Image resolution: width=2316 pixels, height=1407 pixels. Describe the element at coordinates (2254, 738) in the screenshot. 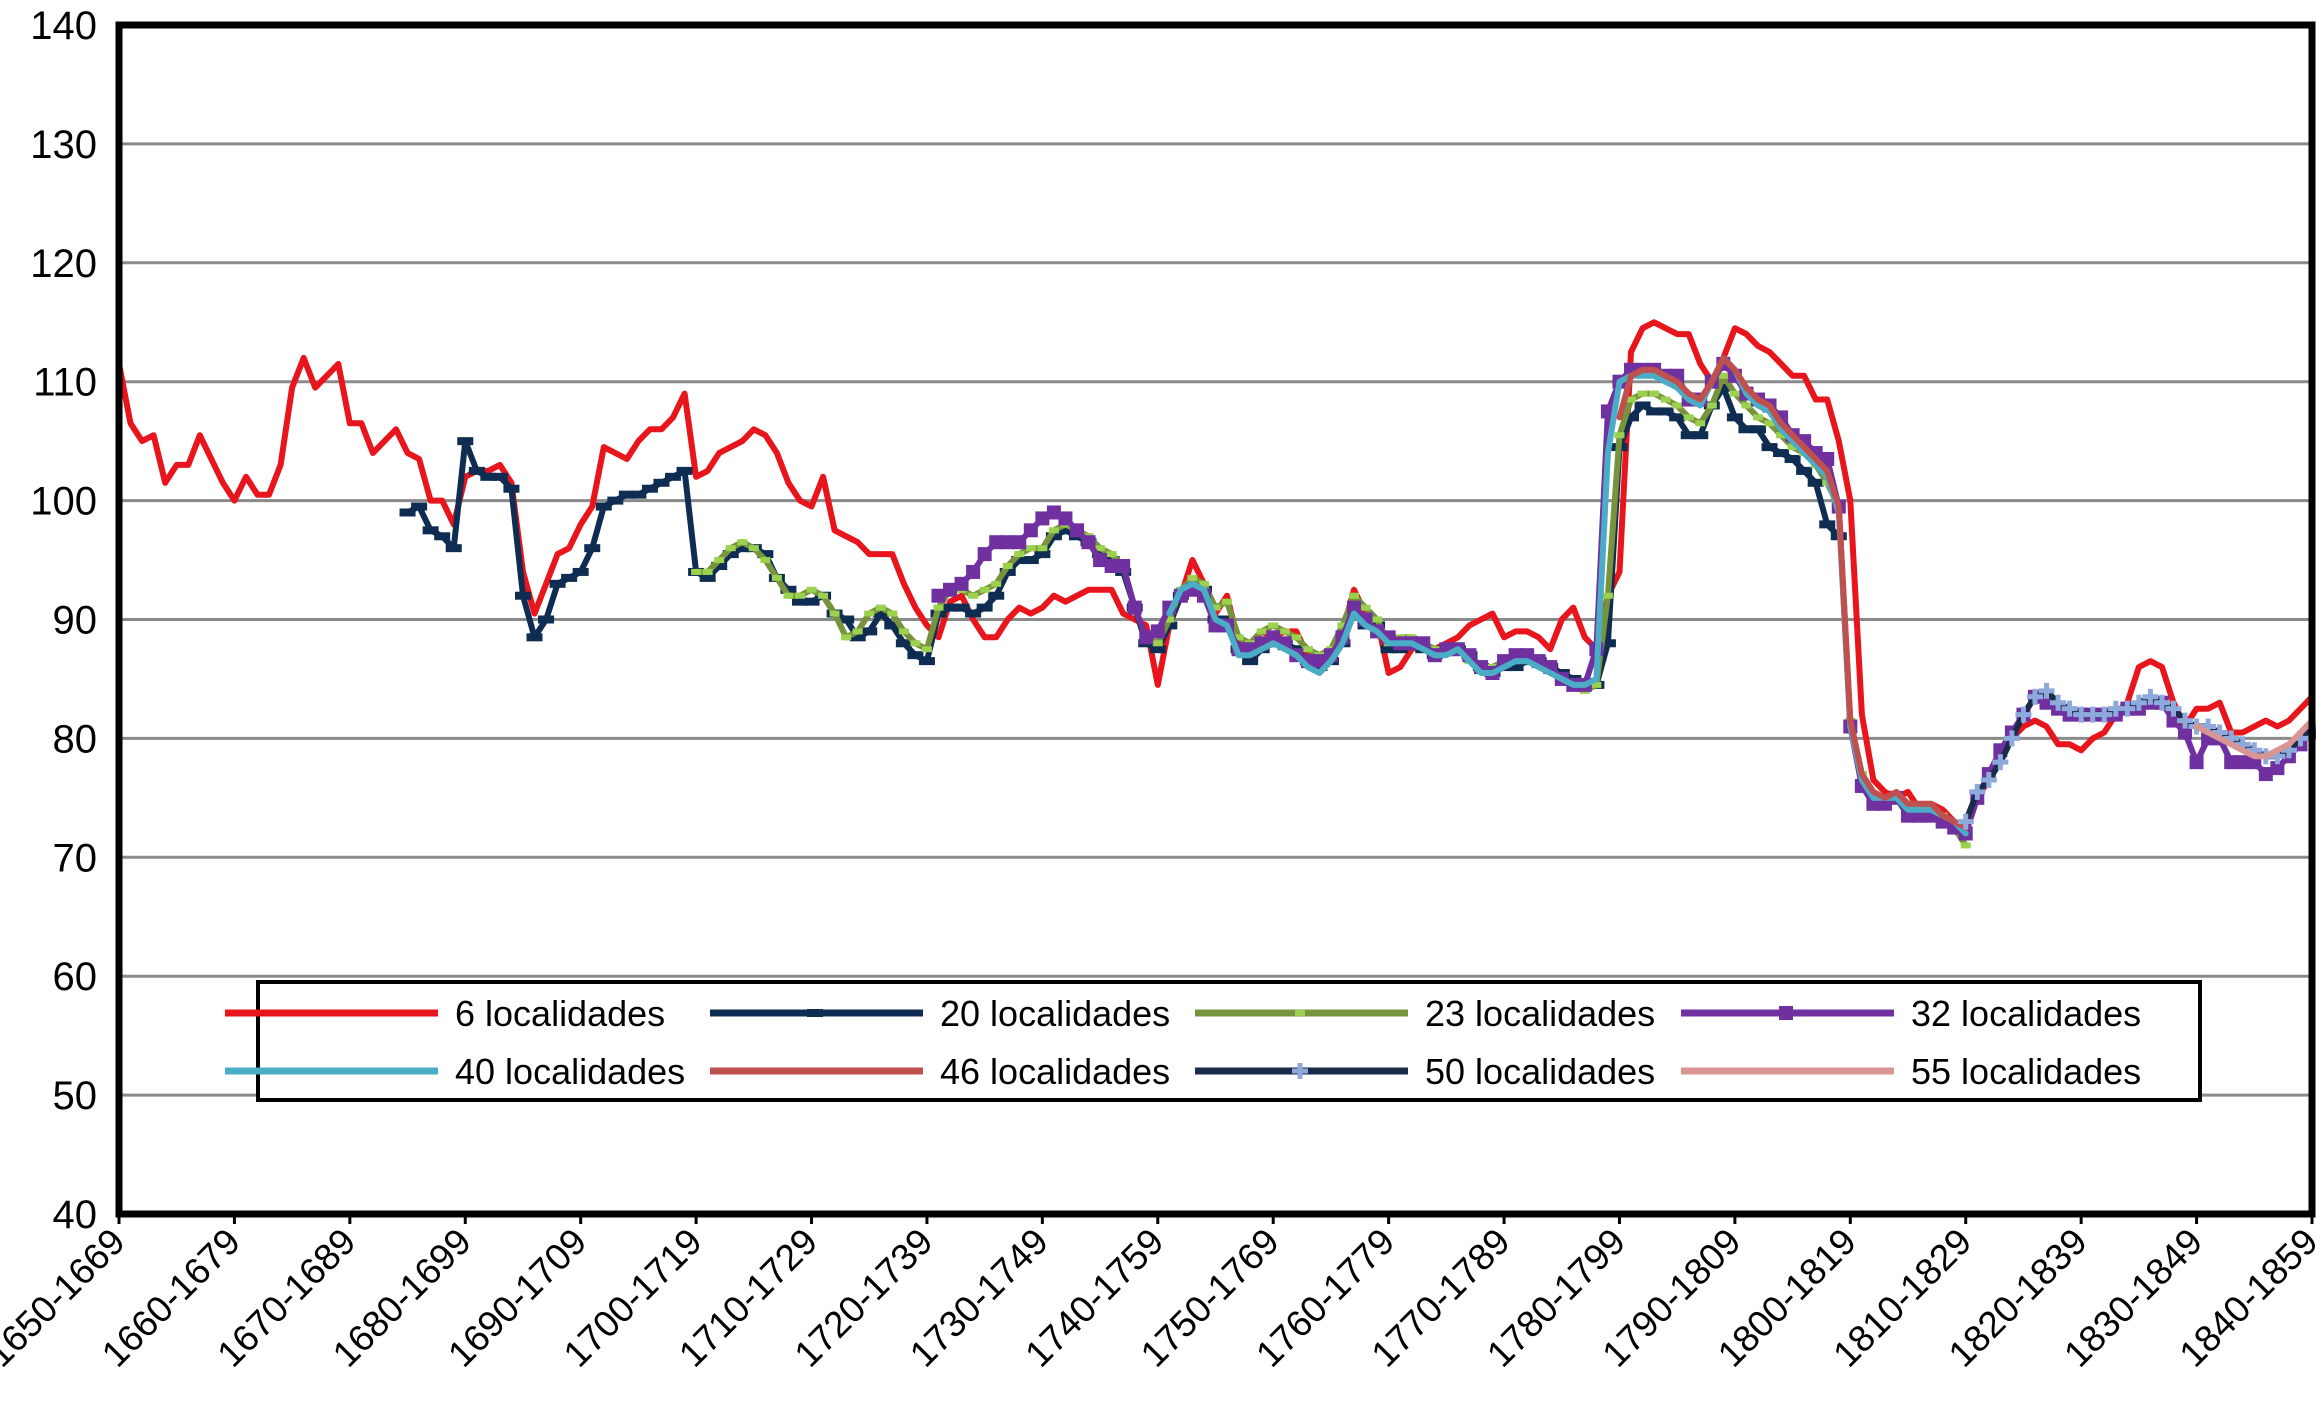

I see `series-line-55-localidades` at that location.